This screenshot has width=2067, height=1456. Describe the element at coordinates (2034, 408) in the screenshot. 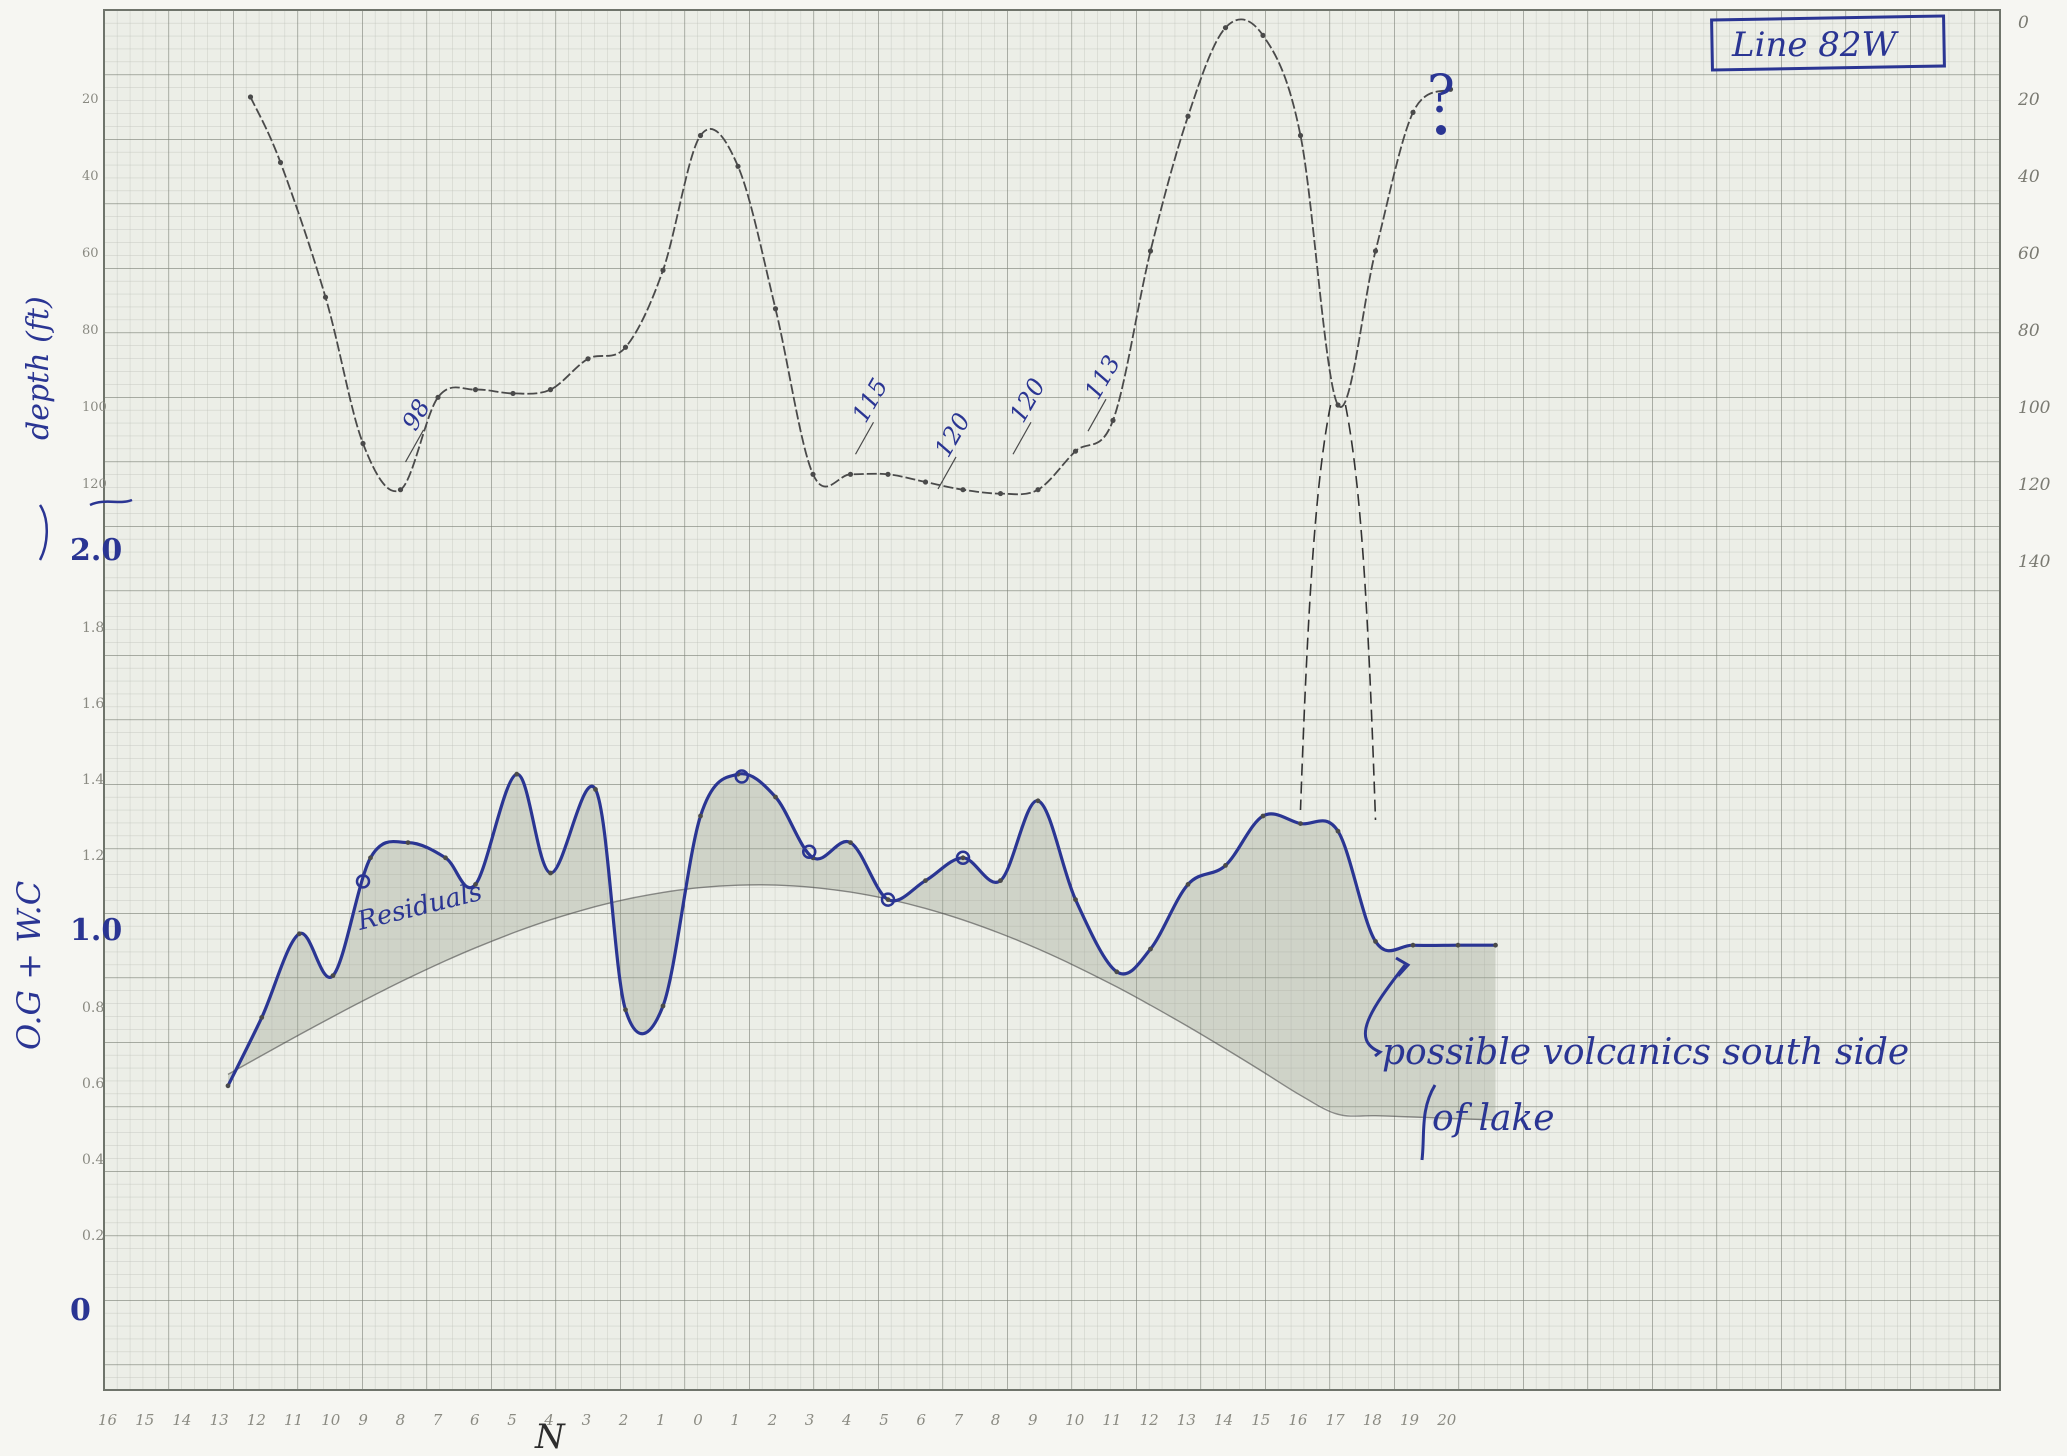

I see `right-tick-label: 100` at that location.